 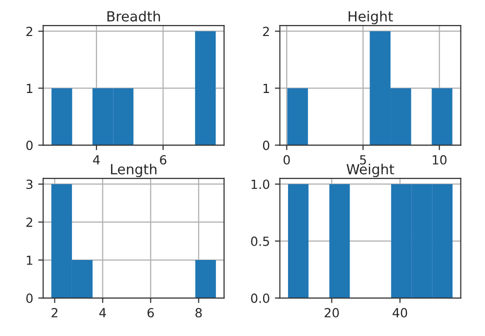 I want to click on chart-title: Length, so click(x=133, y=171).